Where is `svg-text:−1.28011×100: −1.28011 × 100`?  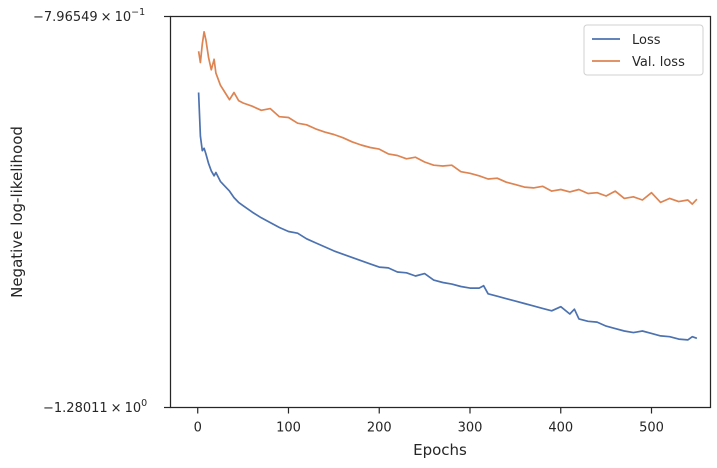 svg-text:−1.28011×100: −1.28011 × 100 is located at coordinates (95, 407).